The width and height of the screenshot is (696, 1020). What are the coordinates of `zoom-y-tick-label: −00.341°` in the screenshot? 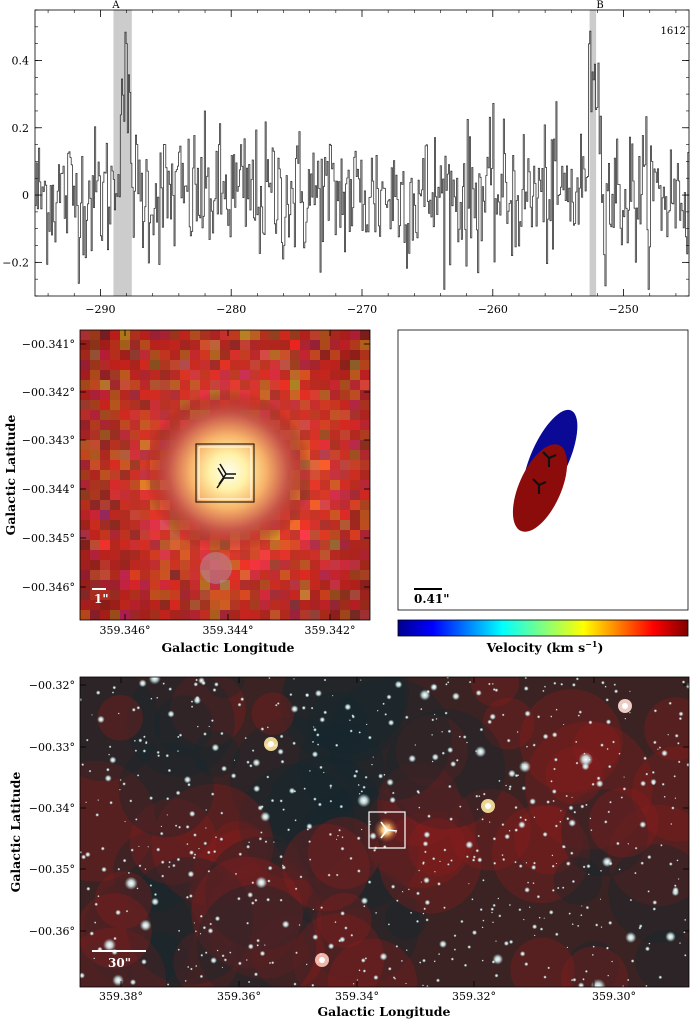 It's located at (48, 344).